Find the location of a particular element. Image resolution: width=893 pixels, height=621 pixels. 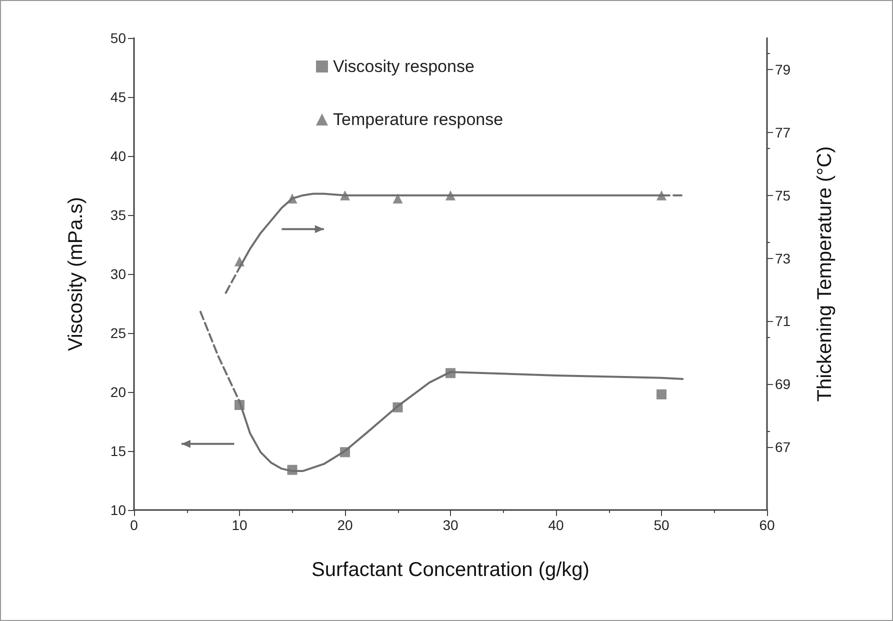

x-tick-label: 50 is located at coordinates (662, 525).